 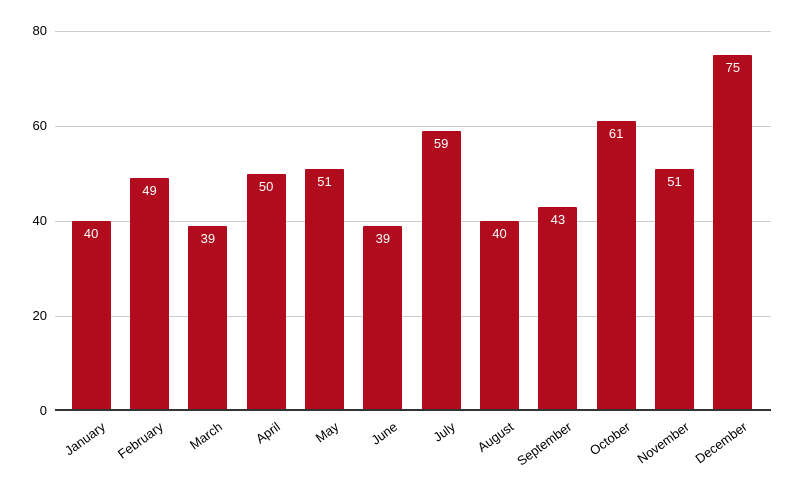 I want to click on y-axis-tick-label-40: 40, so click(x=39, y=220).